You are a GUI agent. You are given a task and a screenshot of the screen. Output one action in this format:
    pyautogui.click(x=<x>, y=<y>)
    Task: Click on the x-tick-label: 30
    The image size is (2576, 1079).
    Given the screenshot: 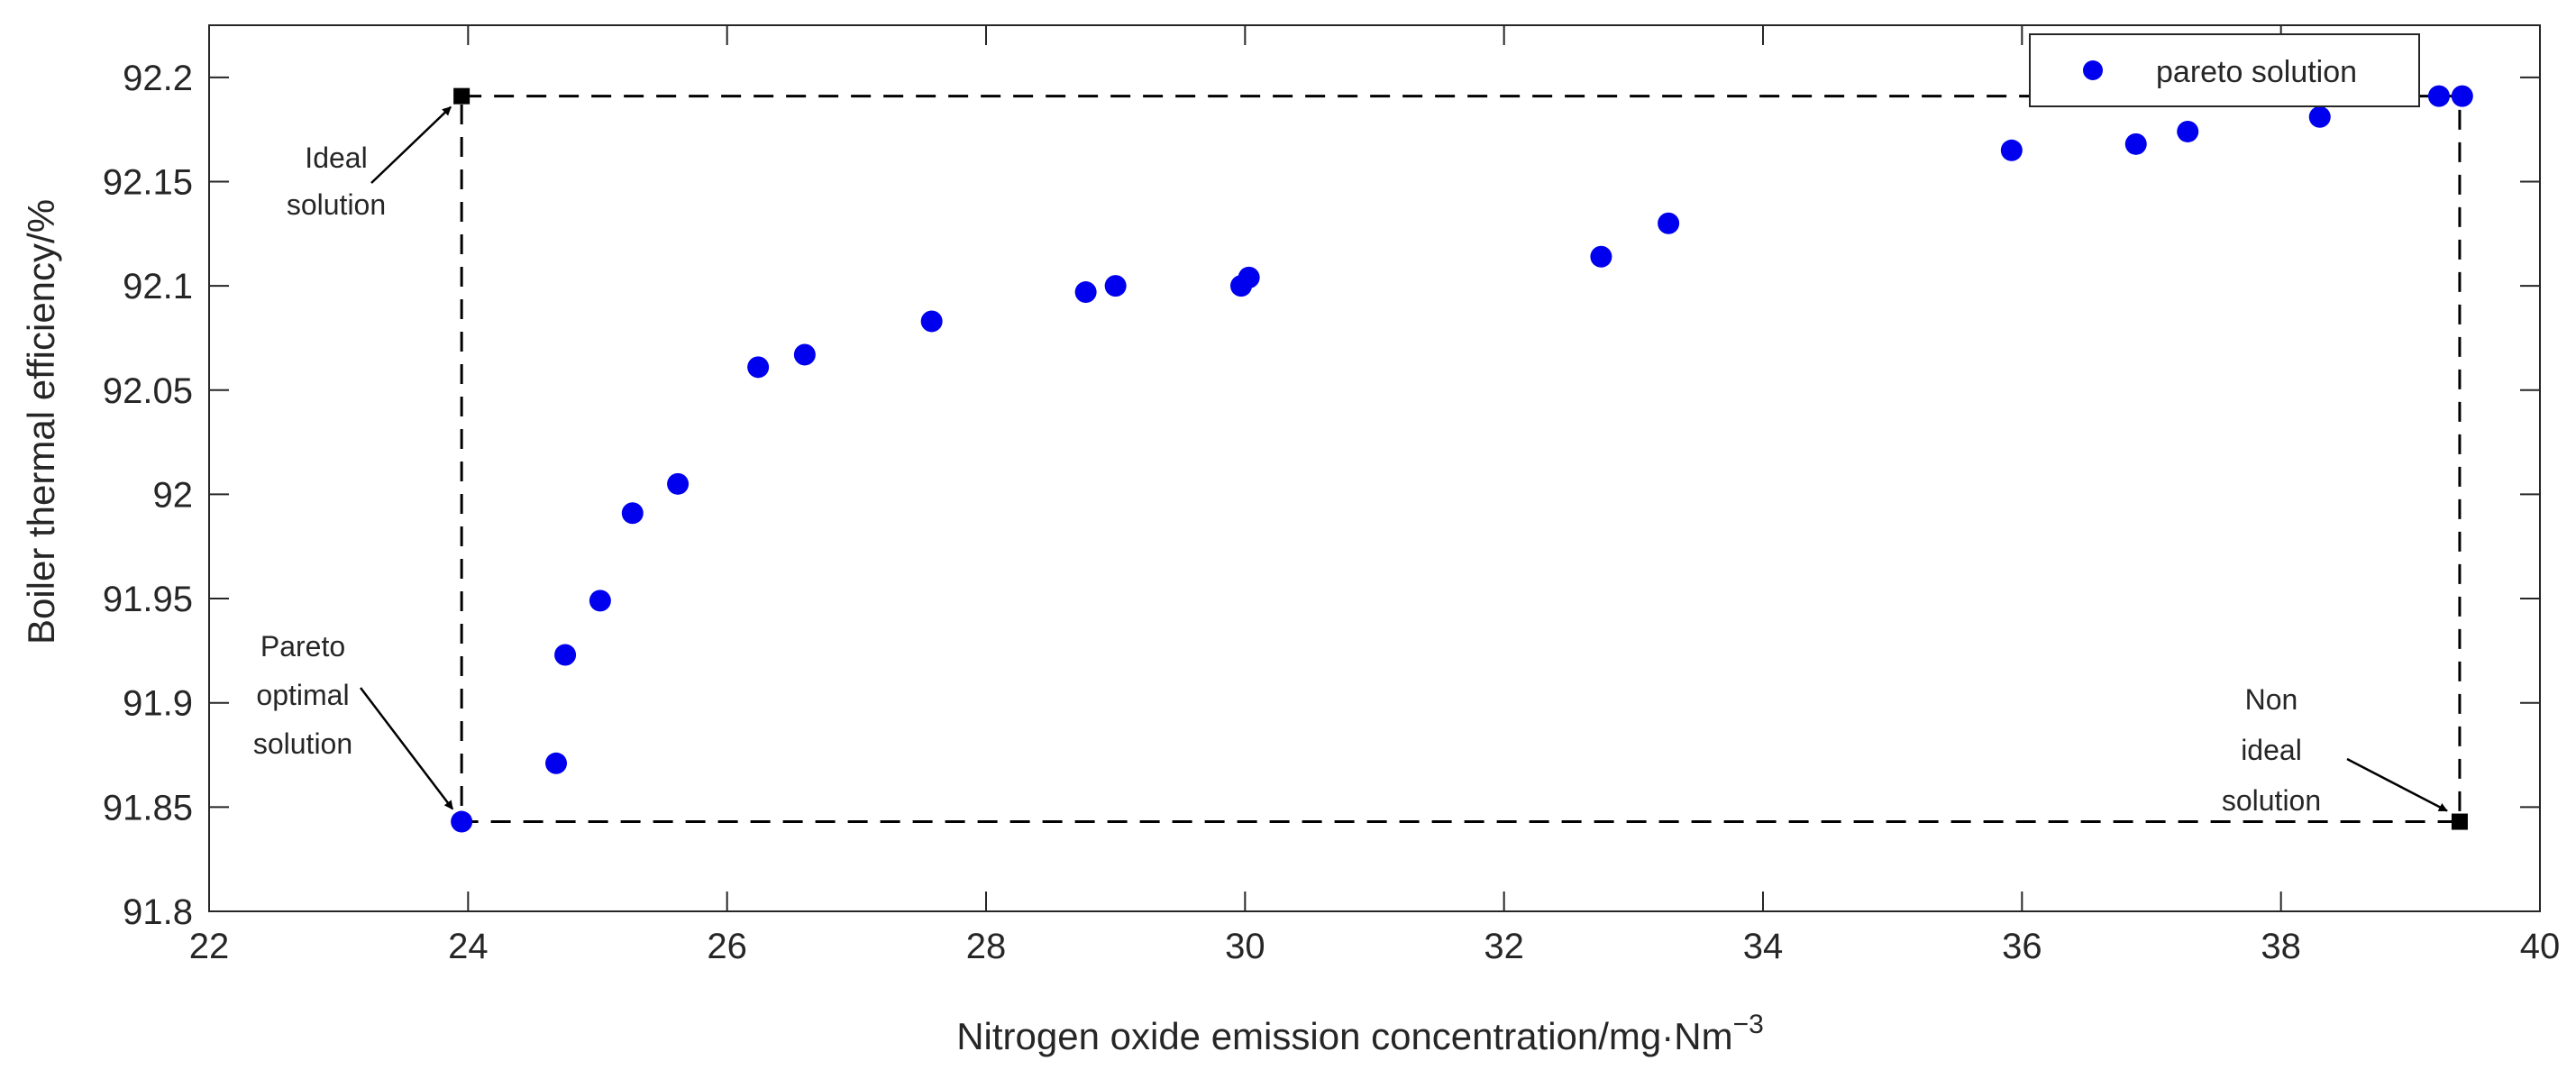 What is the action you would take?
    pyautogui.click(x=1245, y=946)
    